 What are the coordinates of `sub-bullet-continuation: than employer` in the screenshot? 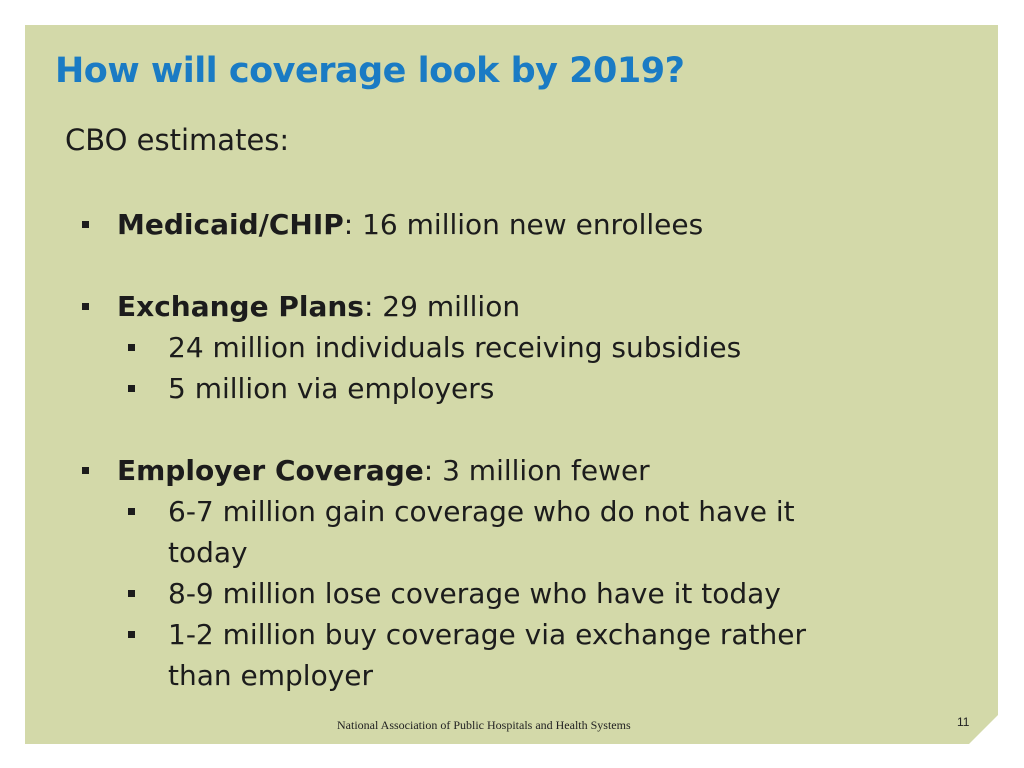 It's located at (270, 675).